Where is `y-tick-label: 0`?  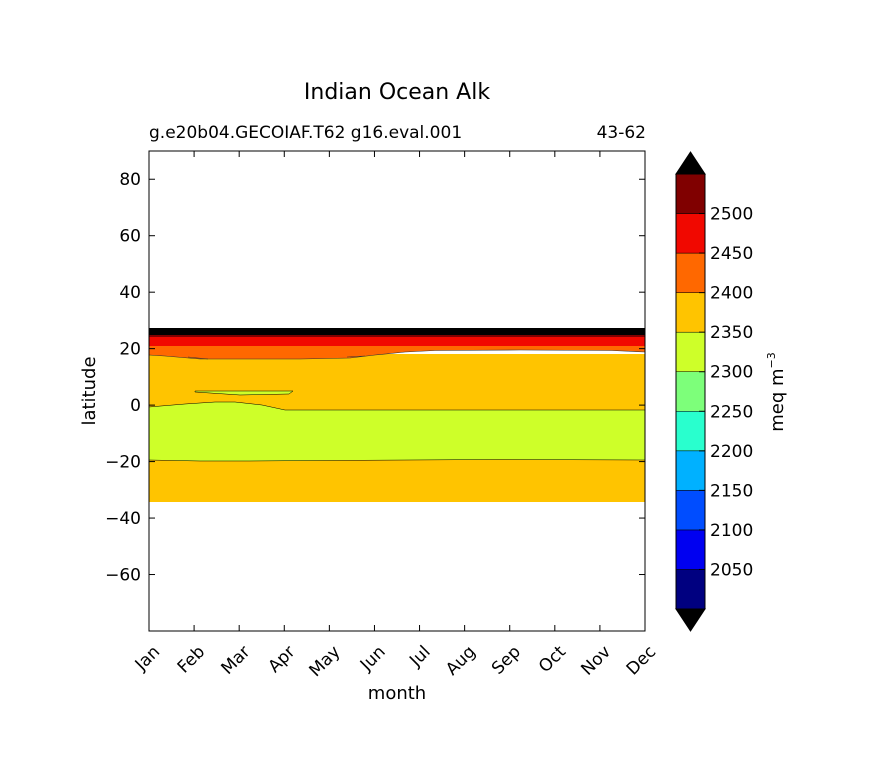
y-tick-label: 0 is located at coordinates (135, 406).